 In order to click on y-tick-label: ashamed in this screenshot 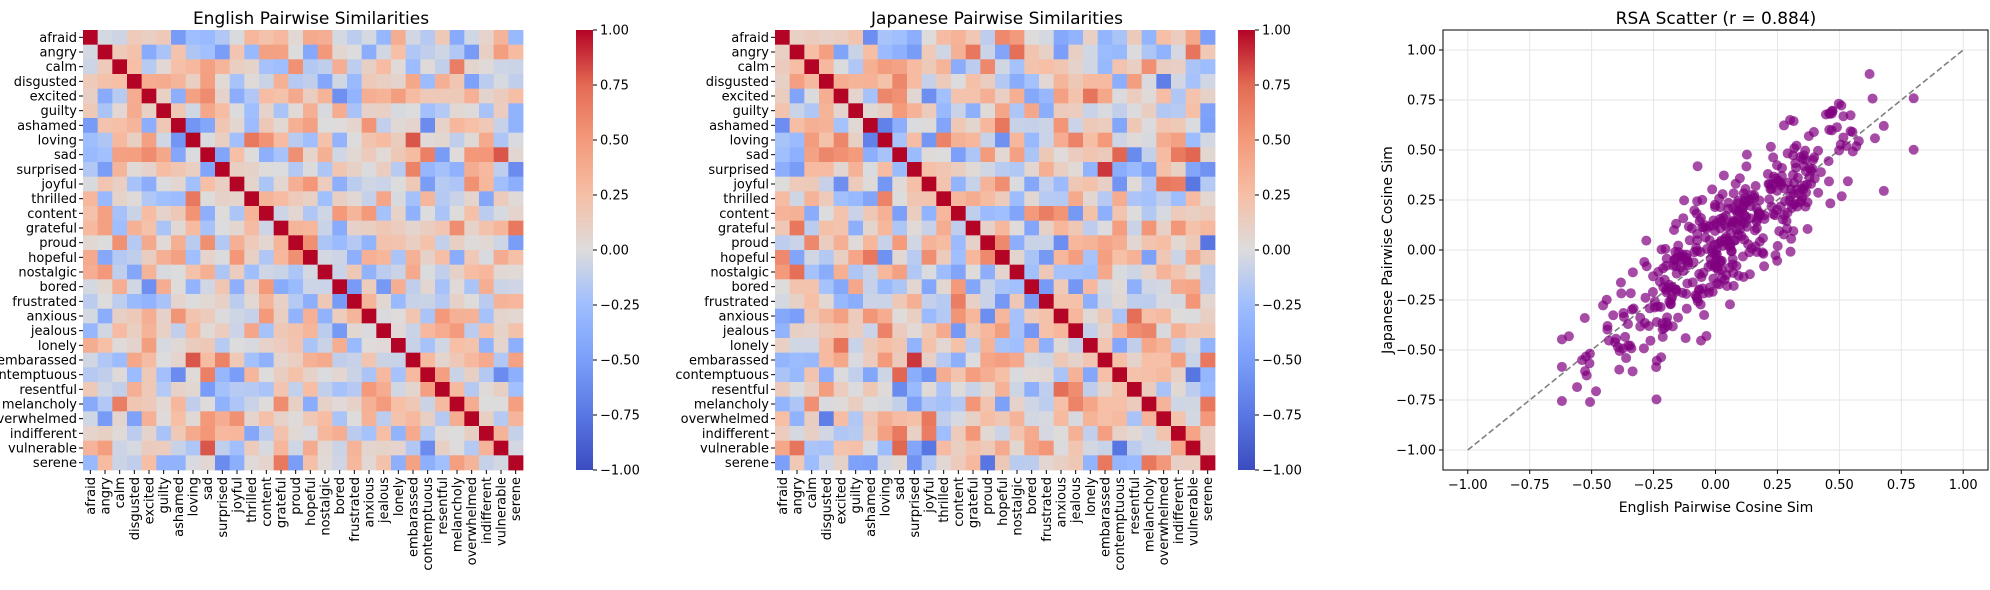, I will do `click(47, 126)`.